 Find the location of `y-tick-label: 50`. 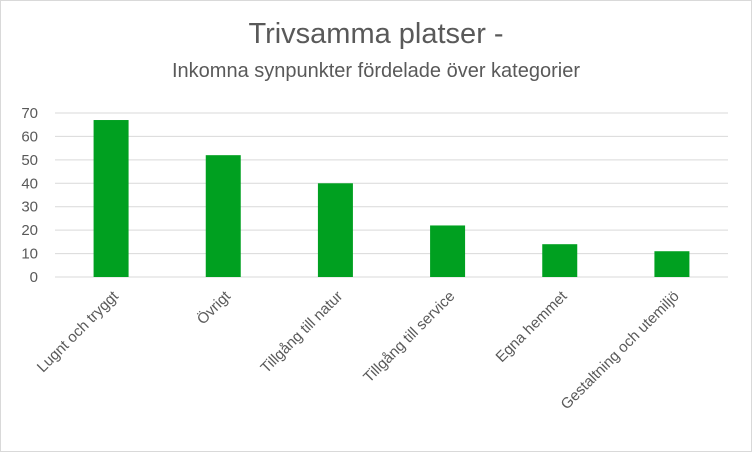

y-tick-label: 50 is located at coordinates (29, 160).